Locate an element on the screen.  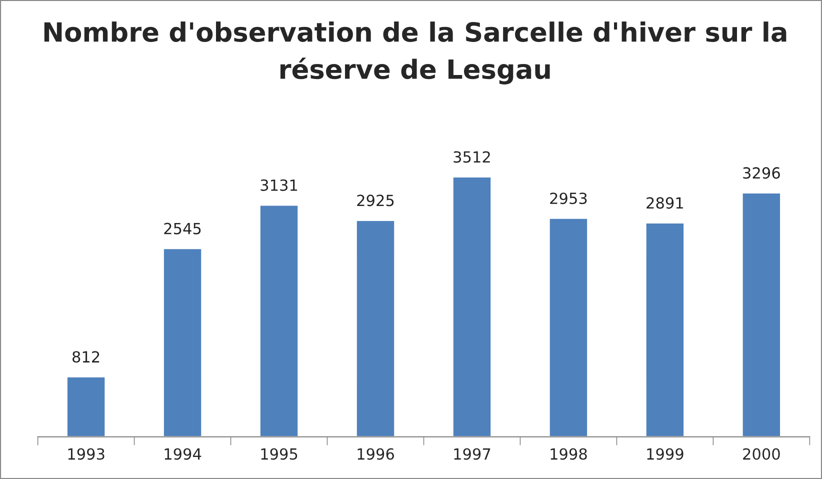
x-tick-label: 1993 is located at coordinates (86, 454).